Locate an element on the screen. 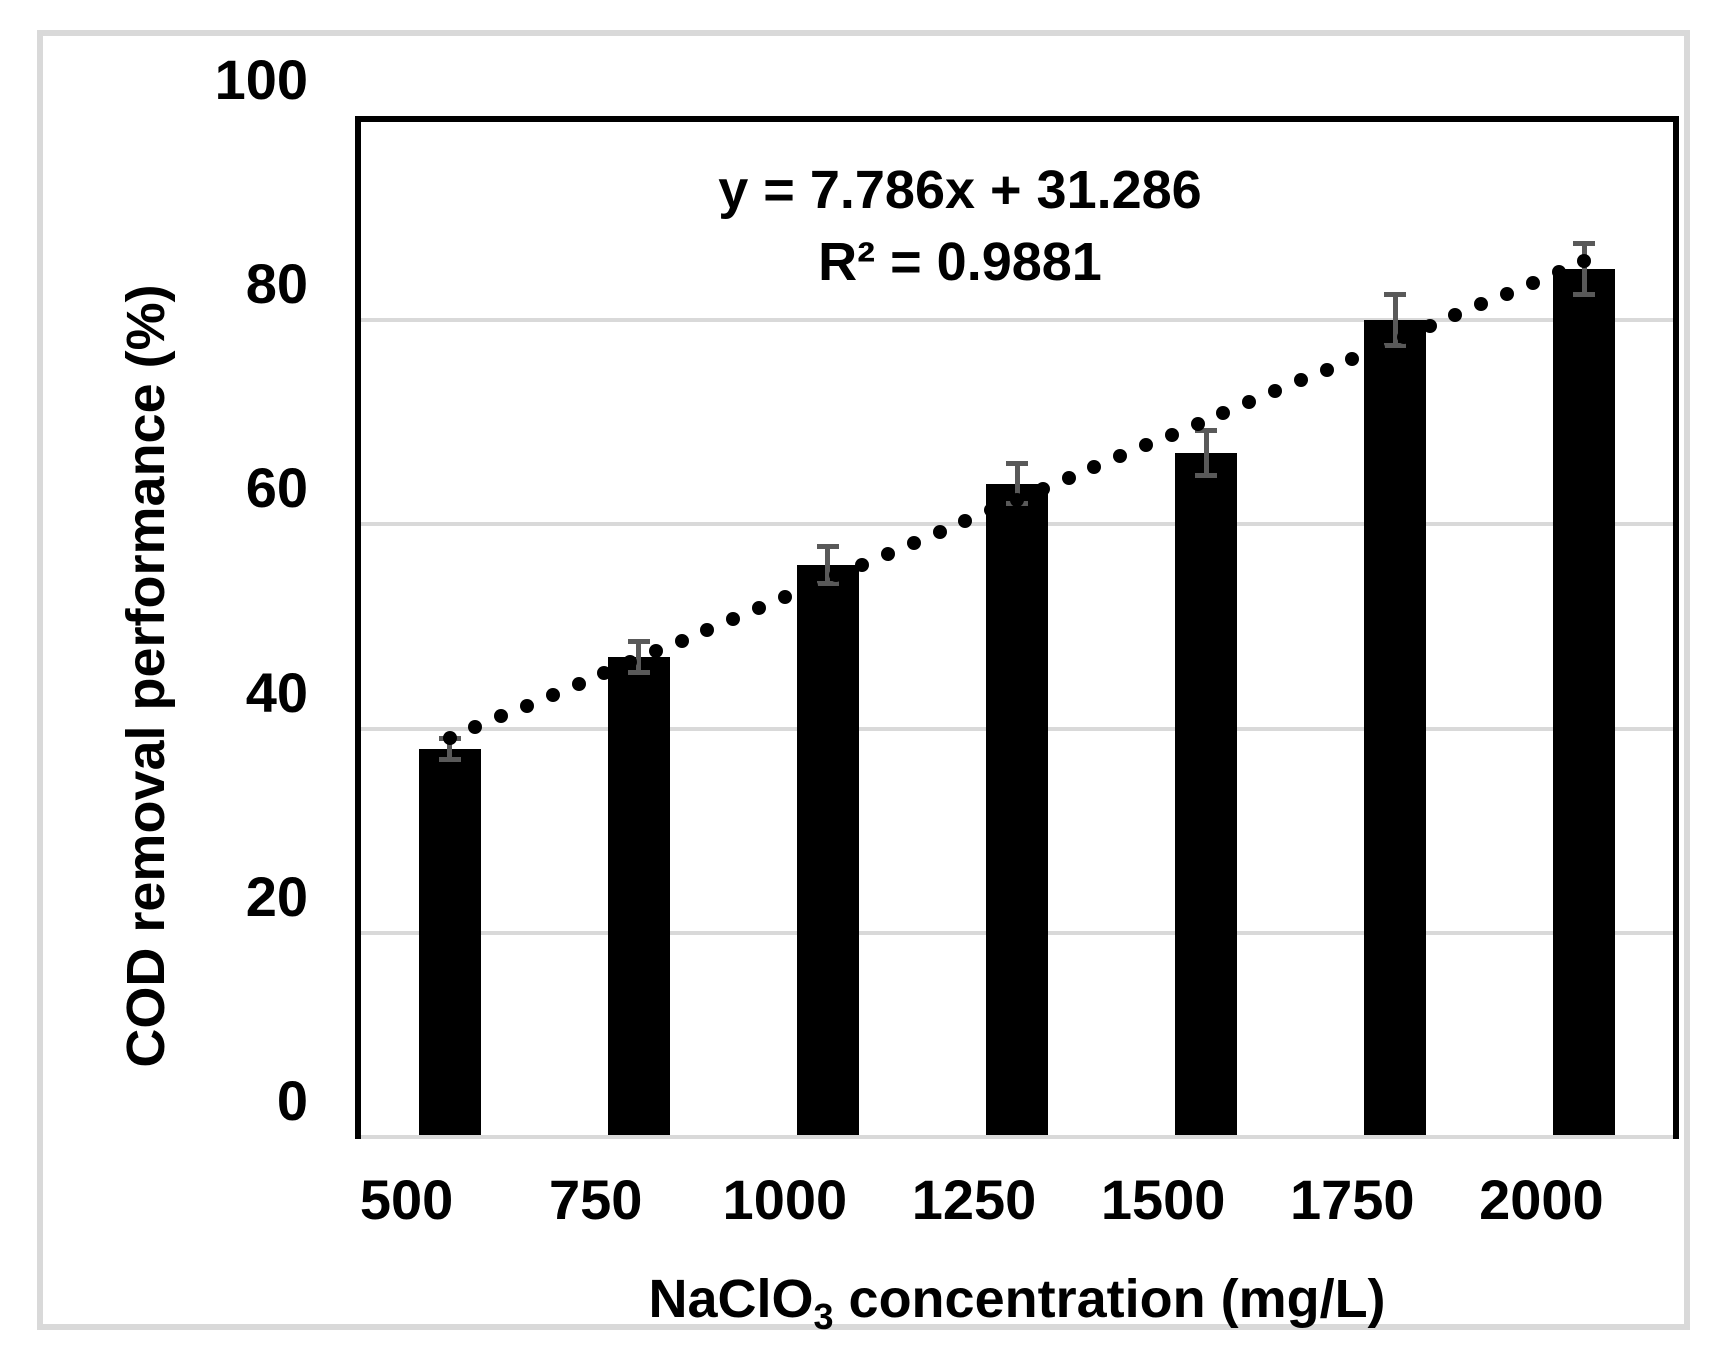  y-axis-line is located at coordinates (358, 627).